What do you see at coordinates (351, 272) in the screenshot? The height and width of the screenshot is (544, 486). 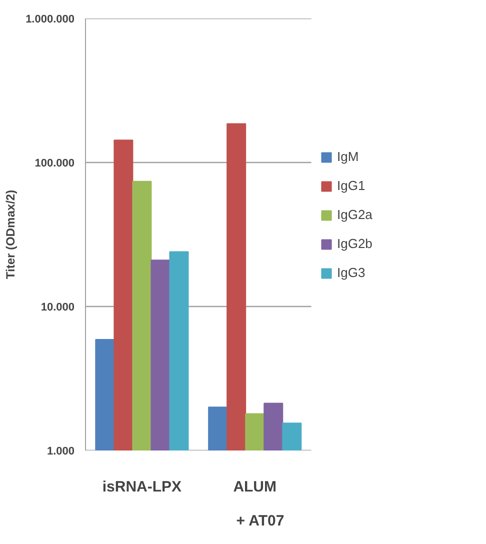 I see `legend-label: IgG3` at bounding box center [351, 272].